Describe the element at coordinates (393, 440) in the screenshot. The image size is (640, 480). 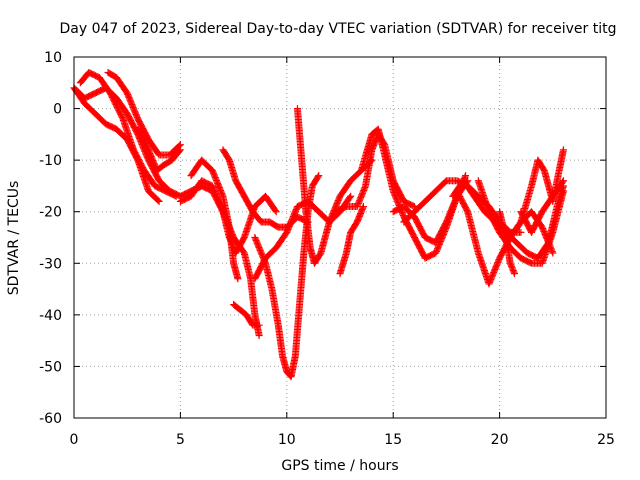
I see `x-tick-label: 15` at that location.